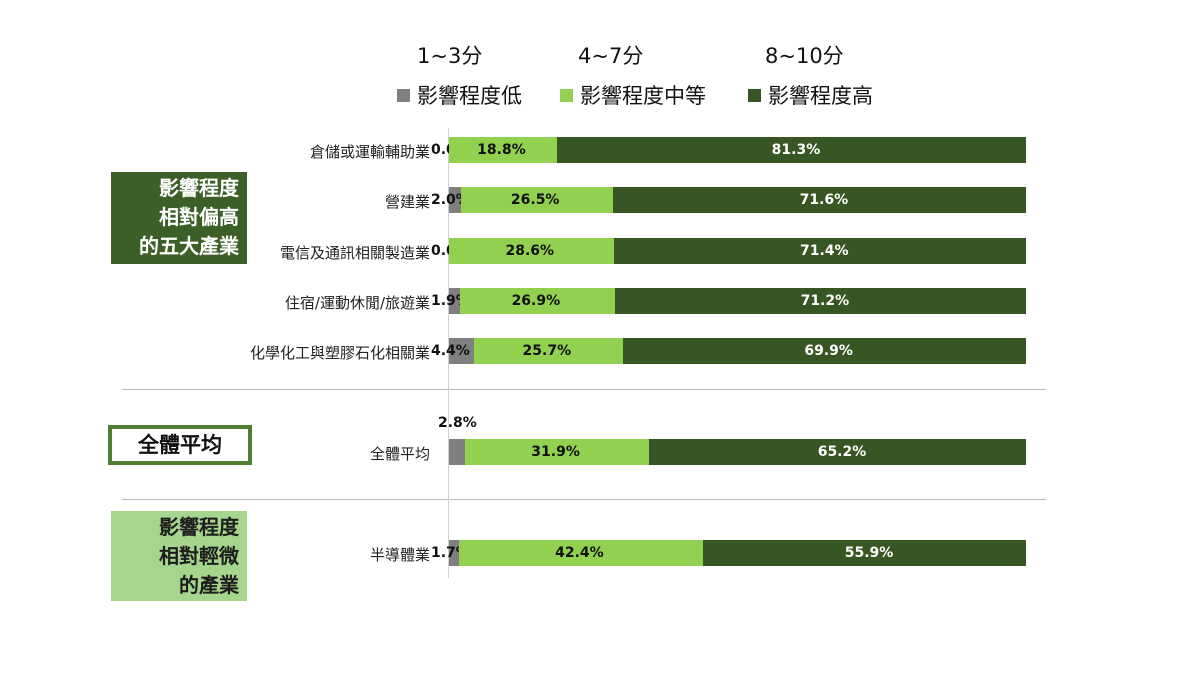  Describe the element at coordinates (399, 555) in the screenshot. I see `category-label: 半導體業` at that location.